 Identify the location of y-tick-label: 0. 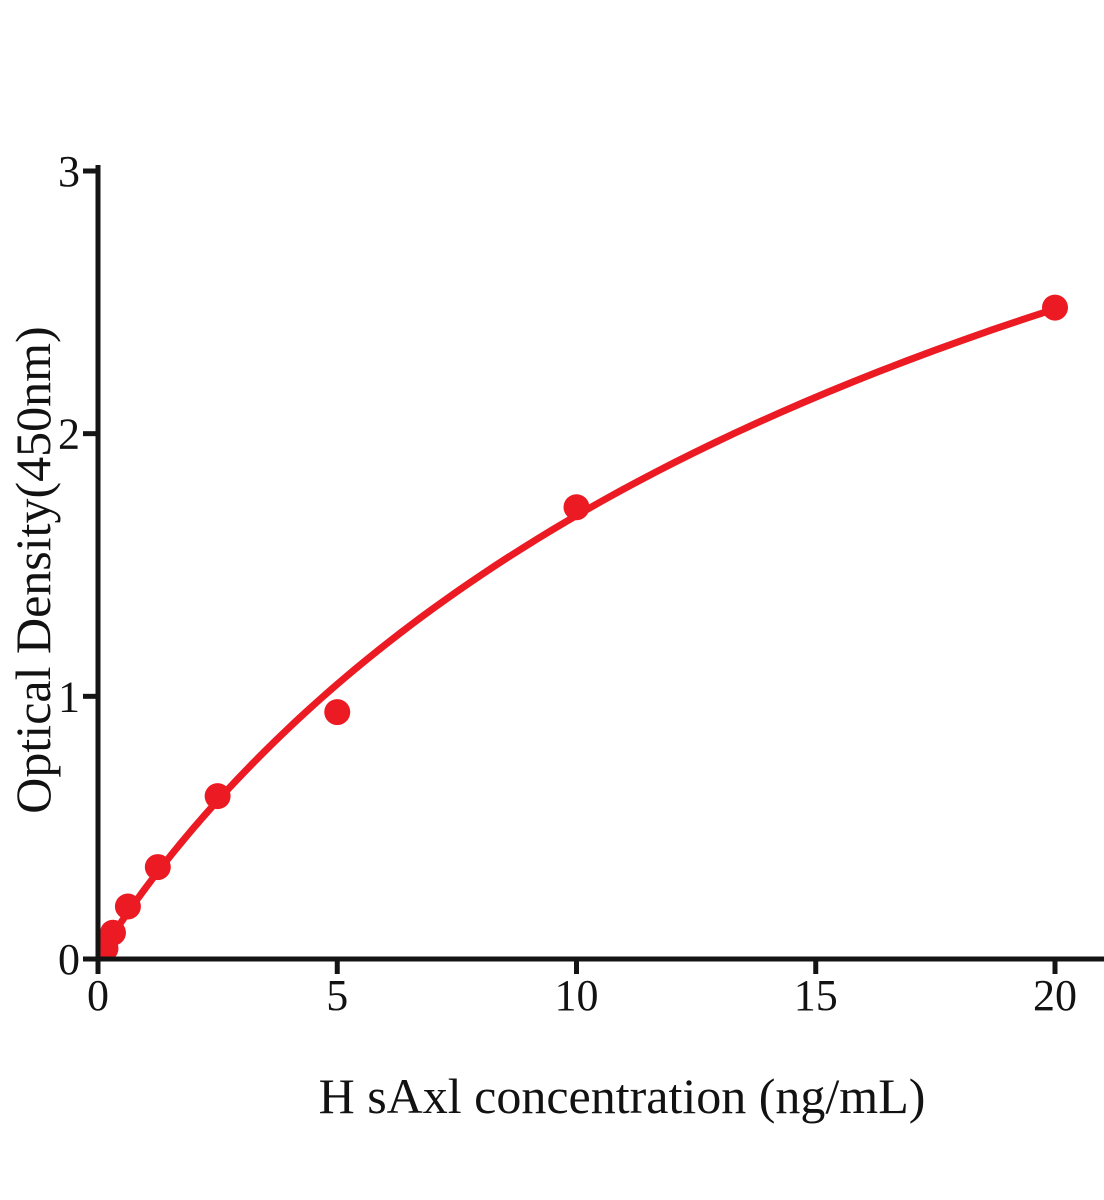
(69, 959).